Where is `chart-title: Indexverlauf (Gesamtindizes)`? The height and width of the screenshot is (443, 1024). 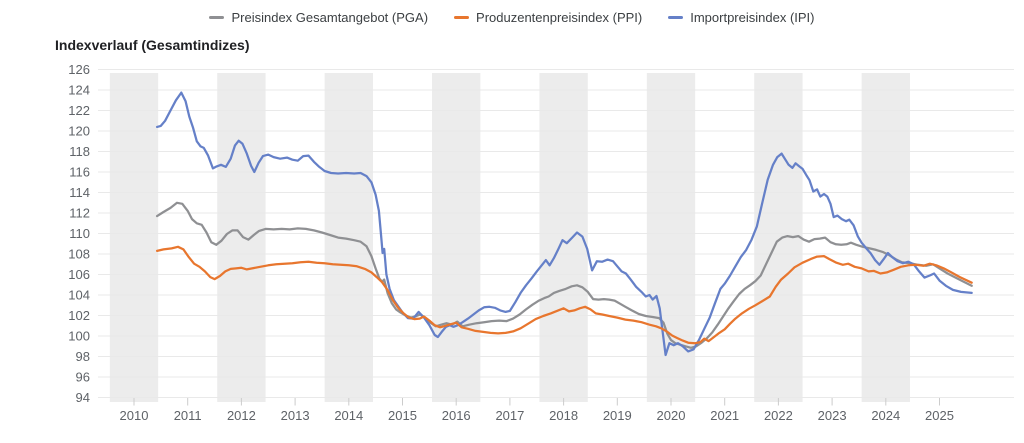
chart-title: Indexverlauf (Gesamtindizes) is located at coordinates (152, 45).